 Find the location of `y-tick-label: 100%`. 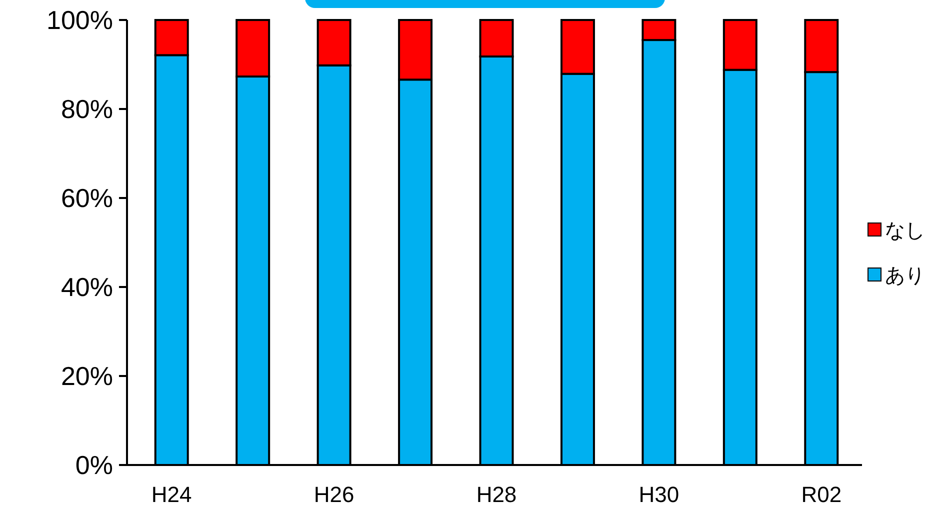

y-tick-label: 100% is located at coordinates (79, 20).